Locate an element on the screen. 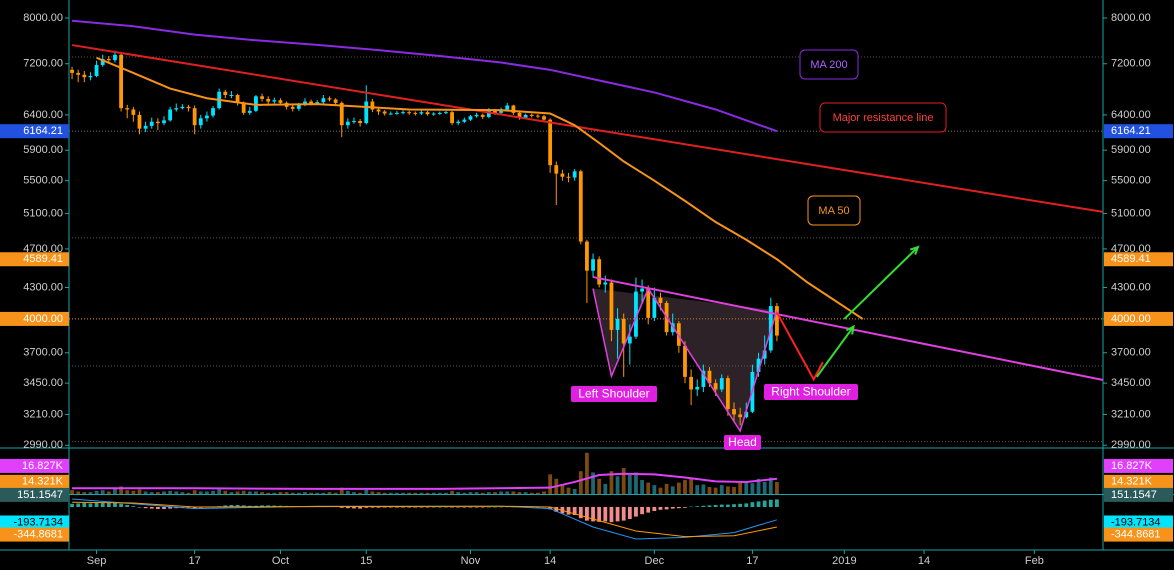  oscillator-label: -344.8681 is located at coordinates (38, 534).